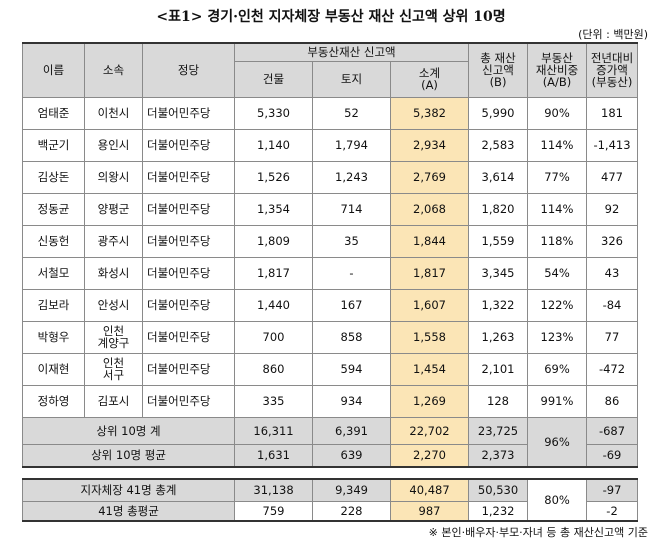 This screenshot has width=662, height=548. I want to click on cell-land: 594, so click(351, 369).